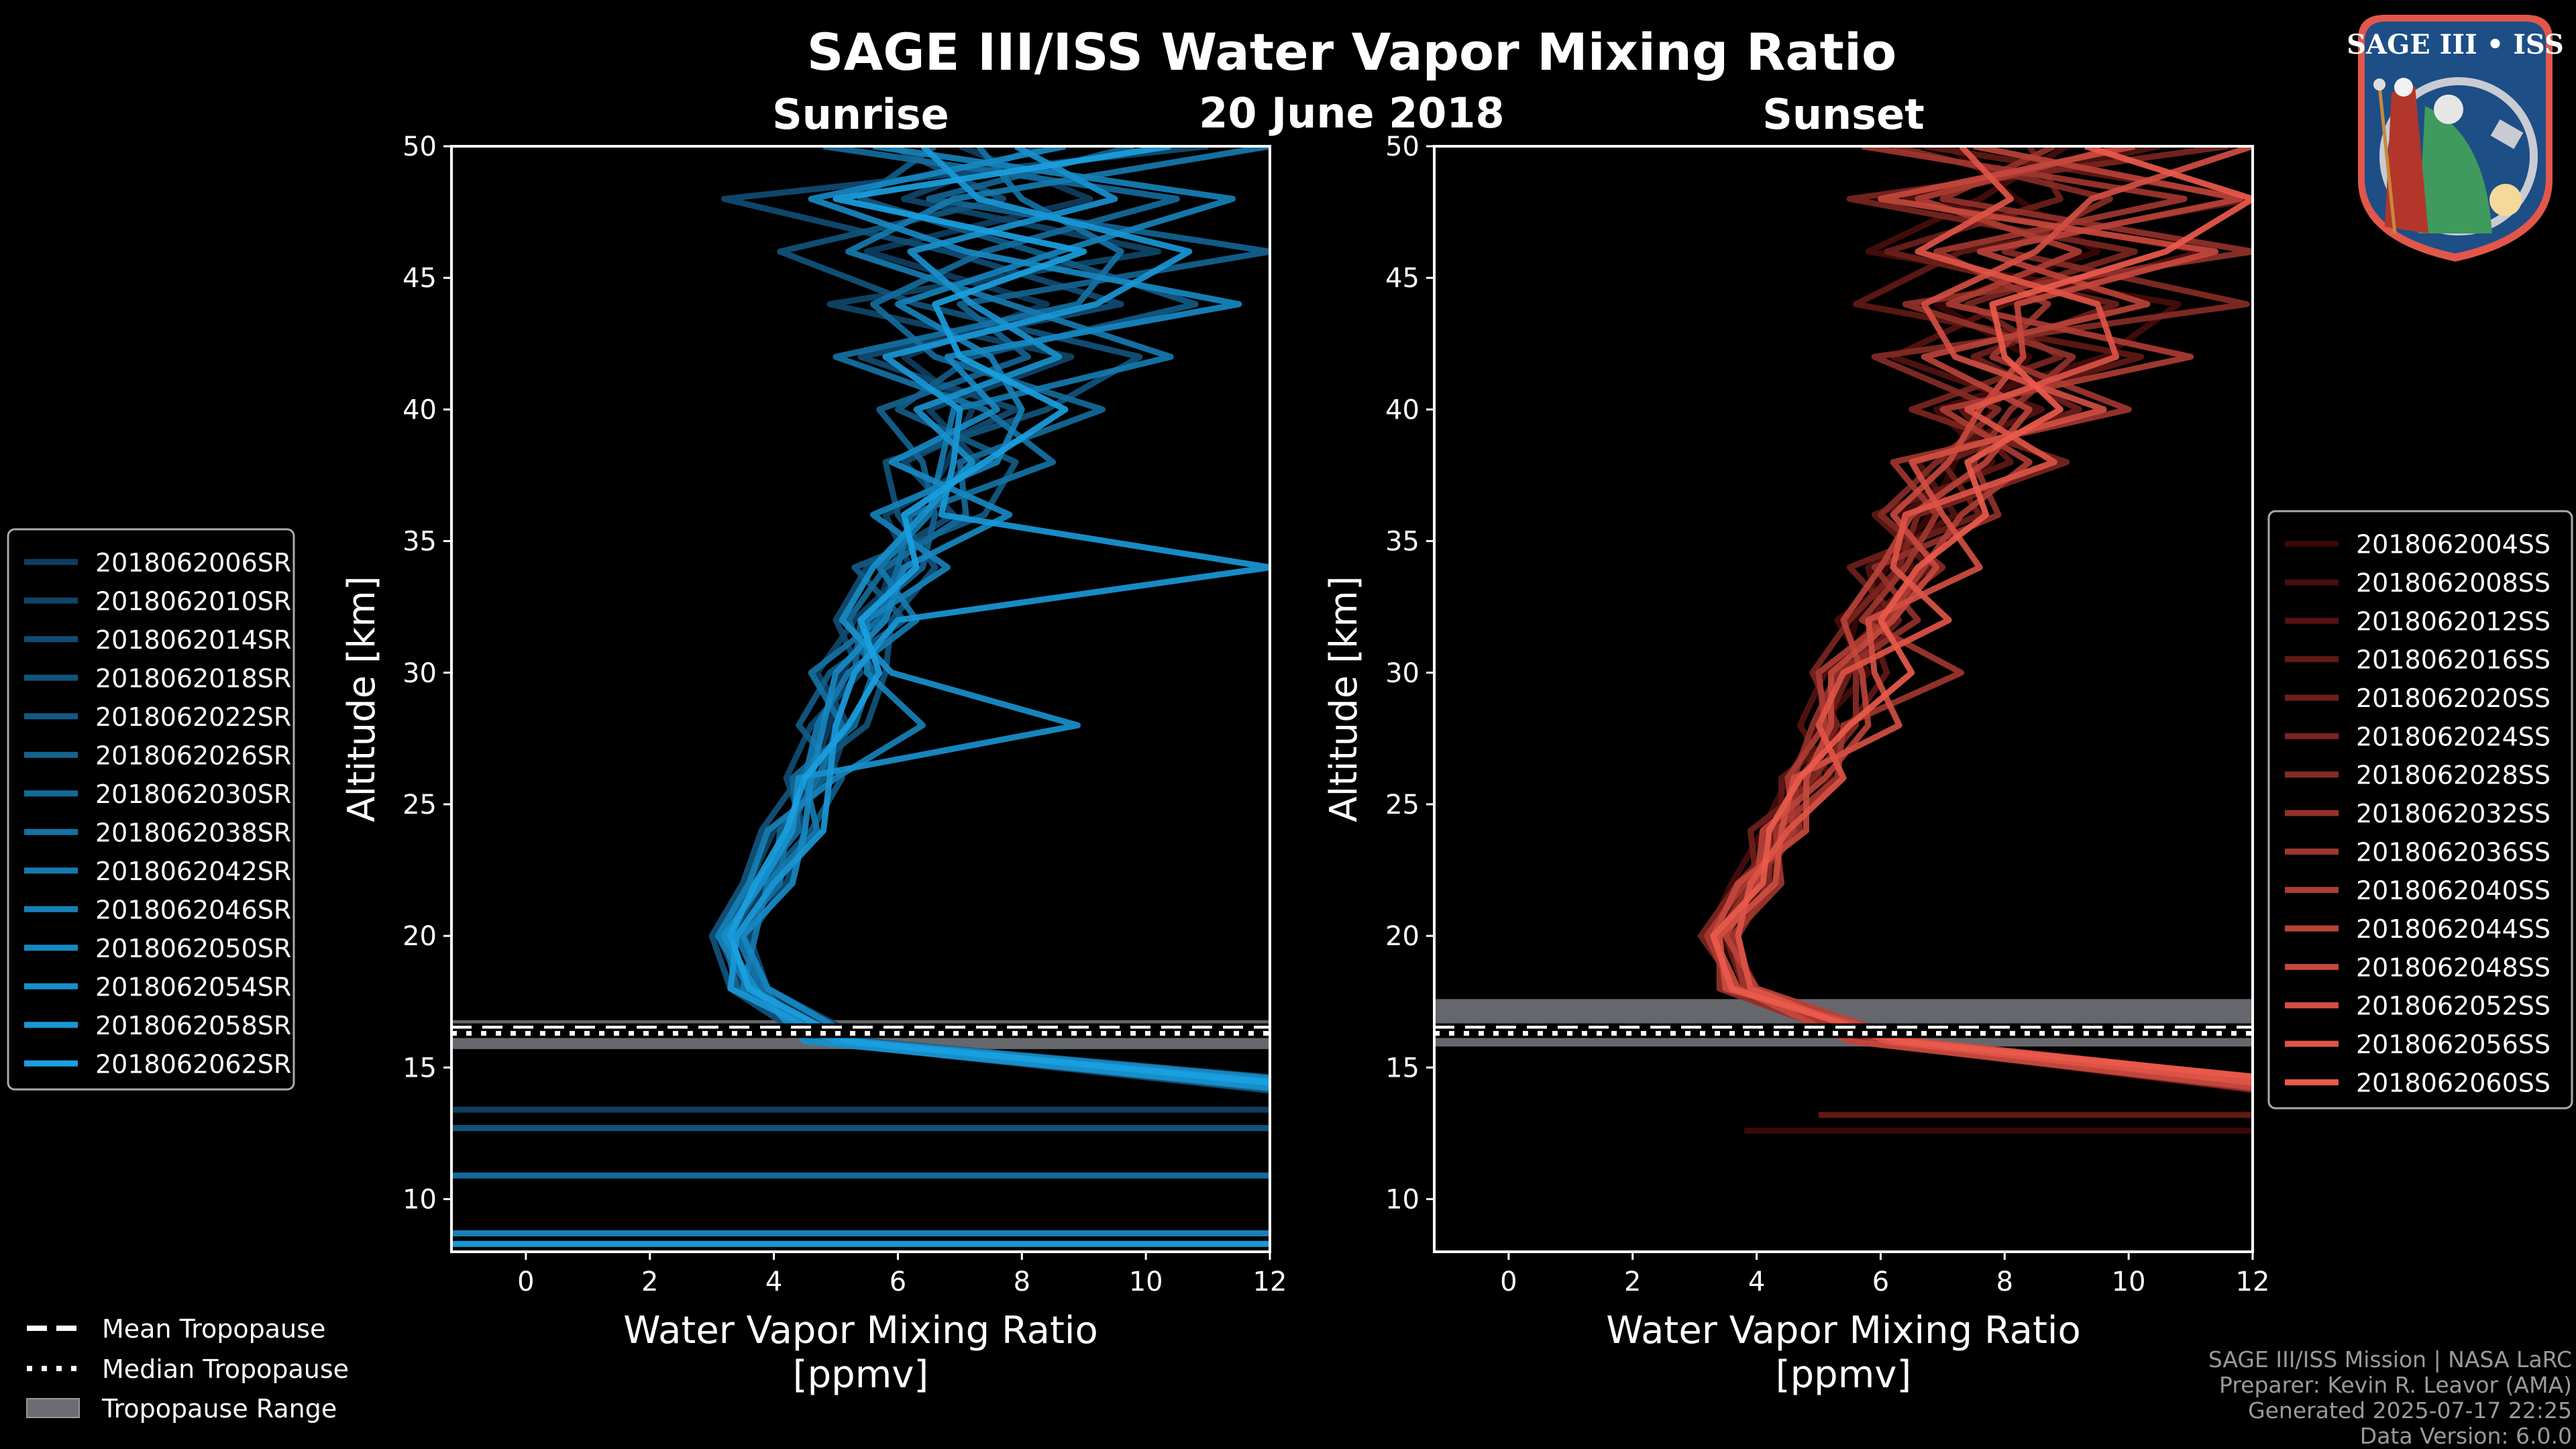 Image resolution: width=2576 pixels, height=1449 pixels. Describe the element at coordinates (219, 1409) in the screenshot. I see `tropopause-range-label: Tropopause Range` at that location.